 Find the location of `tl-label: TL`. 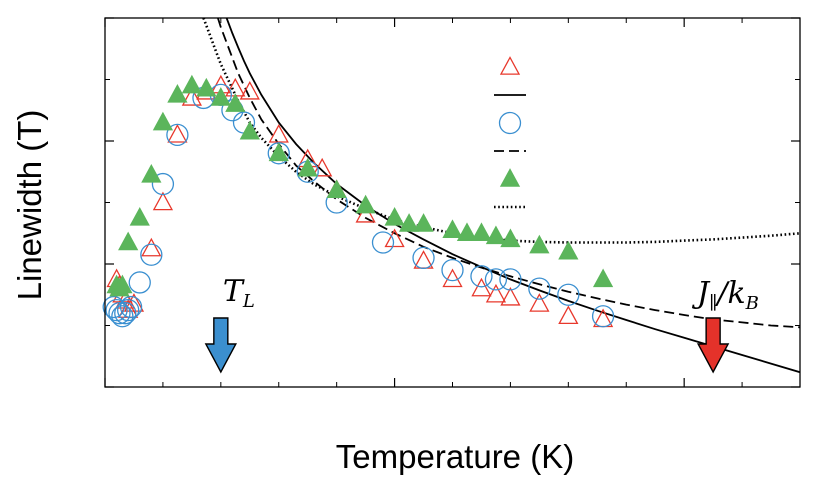

tl-label: TL is located at coordinates (239, 293).